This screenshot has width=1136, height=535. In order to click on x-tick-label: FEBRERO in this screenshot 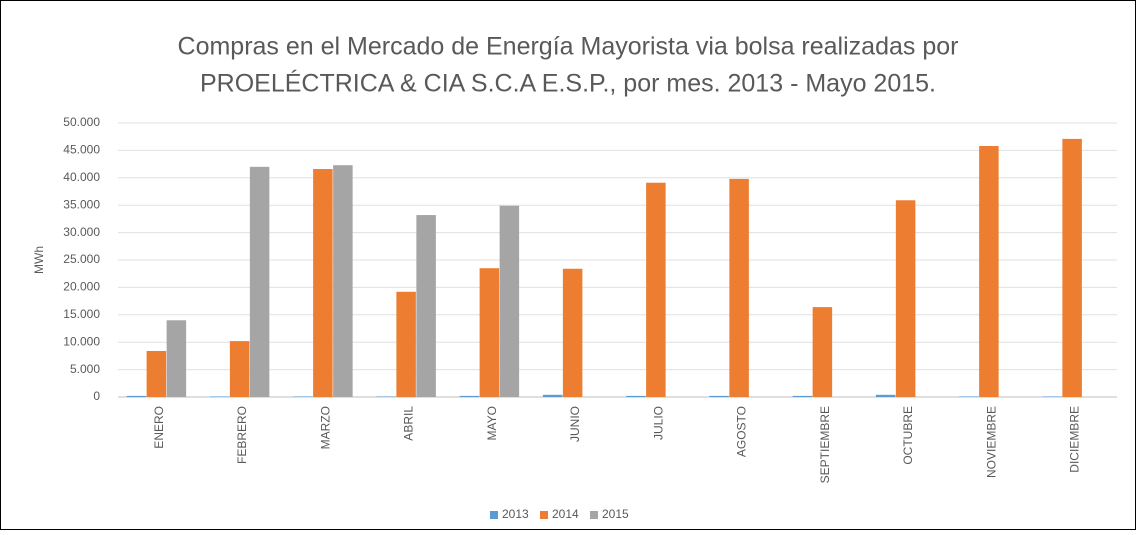, I will do `click(242, 435)`.